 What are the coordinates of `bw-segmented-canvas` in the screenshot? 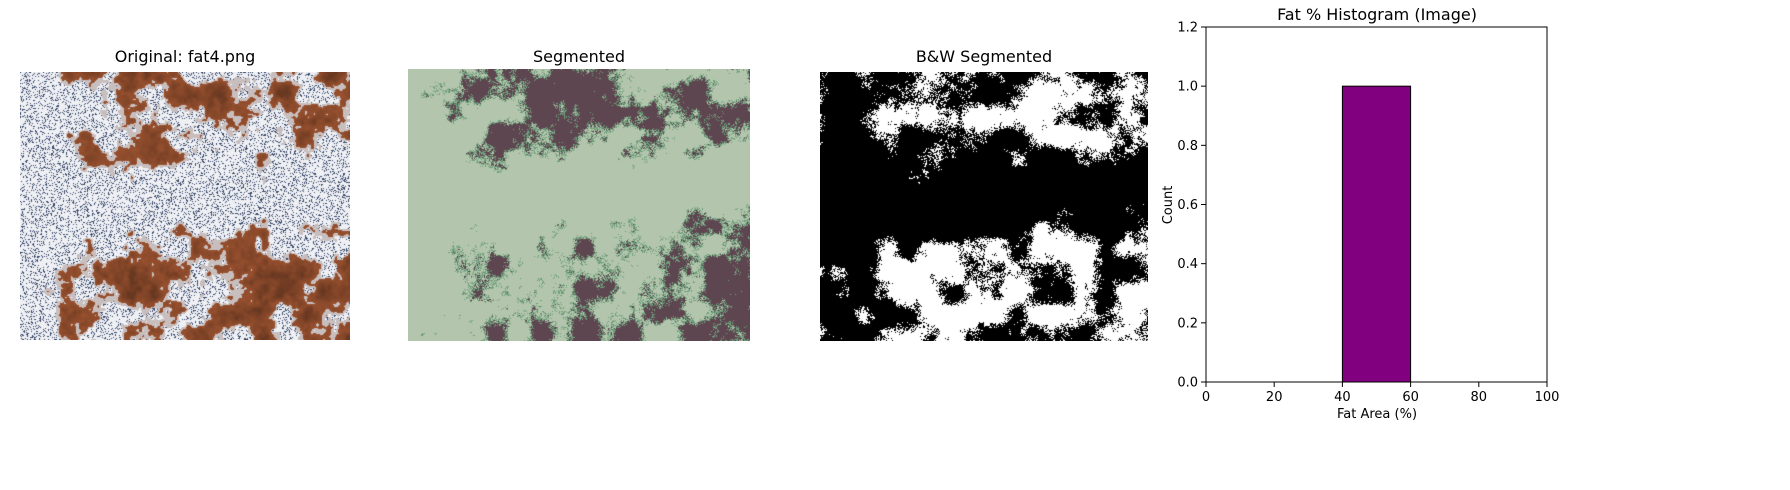 It's located at (984, 206).